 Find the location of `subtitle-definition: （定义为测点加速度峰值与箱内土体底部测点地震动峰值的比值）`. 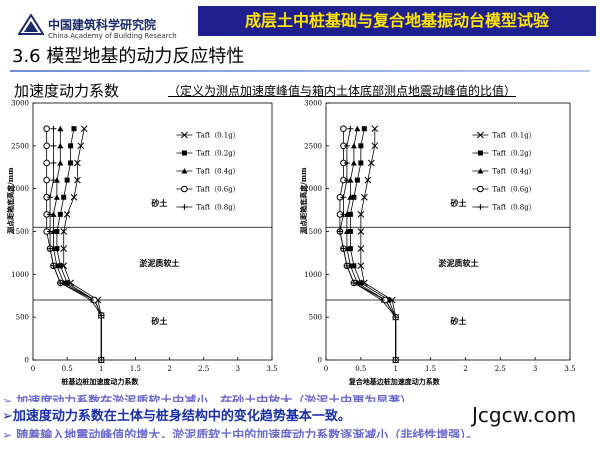

subtitle-definition: （定义为测点加速度峰值与箱内土体底部测点地震动峰值的比值） is located at coordinates (342, 91).